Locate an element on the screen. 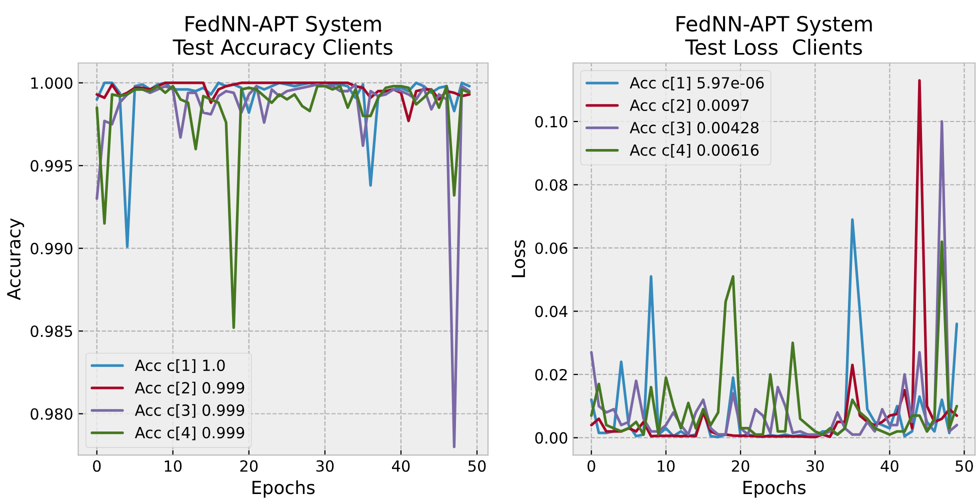  y-tick-label: 0.02 is located at coordinates (551, 374).